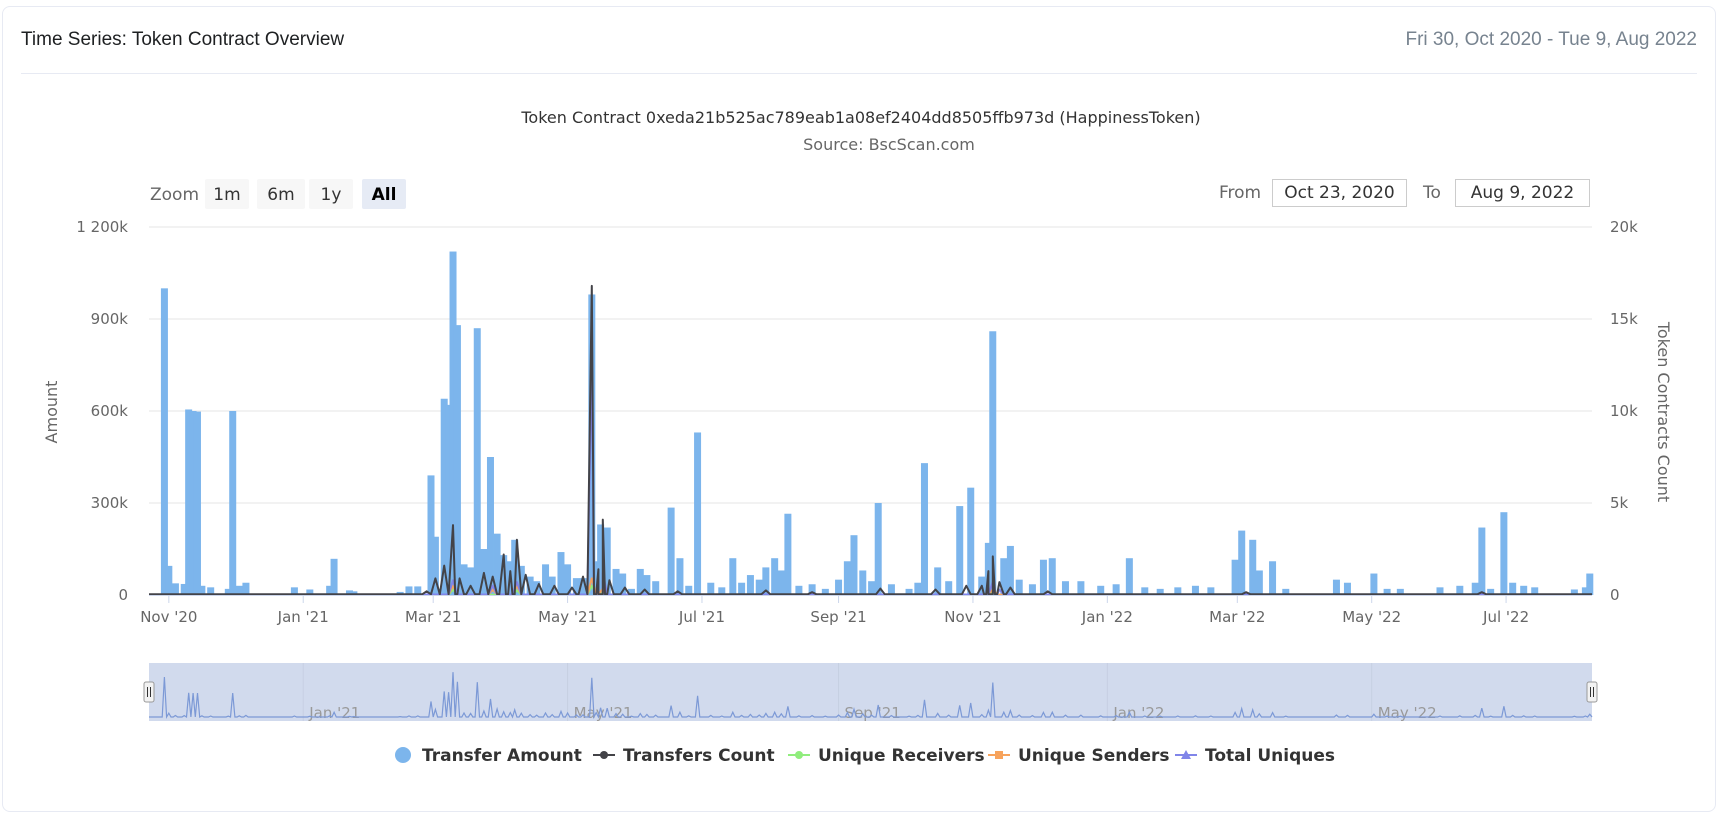  I want to click on legend-item-unique-receivers: Unique Receivers, so click(886, 756).